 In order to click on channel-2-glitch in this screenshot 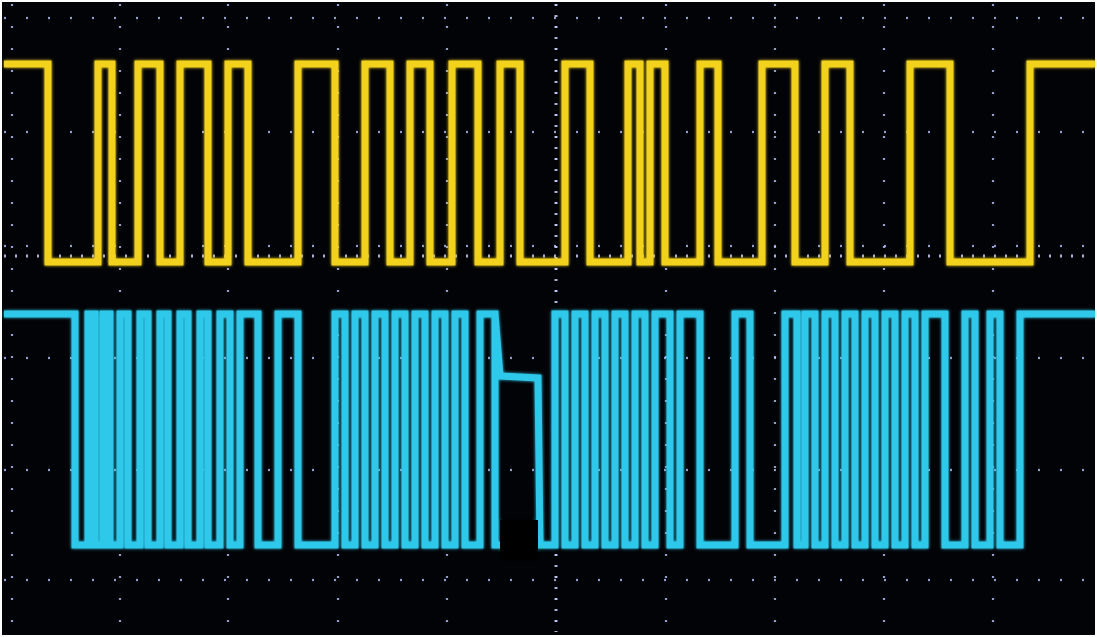, I will do `click(517, 429)`.